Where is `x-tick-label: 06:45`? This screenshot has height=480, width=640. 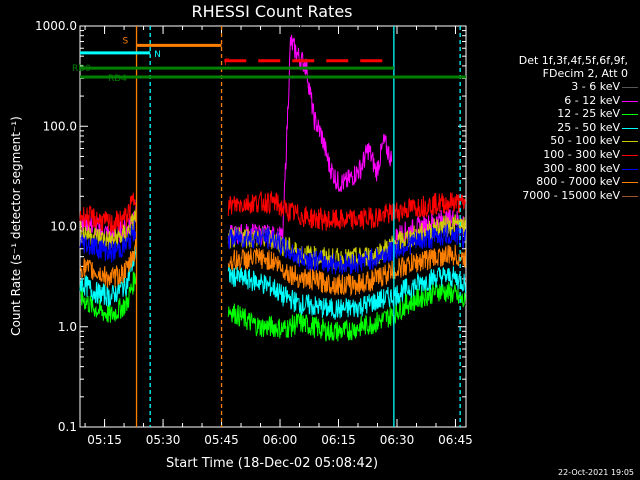
x-tick-label: 06:45 is located at coordinates (455, 440).